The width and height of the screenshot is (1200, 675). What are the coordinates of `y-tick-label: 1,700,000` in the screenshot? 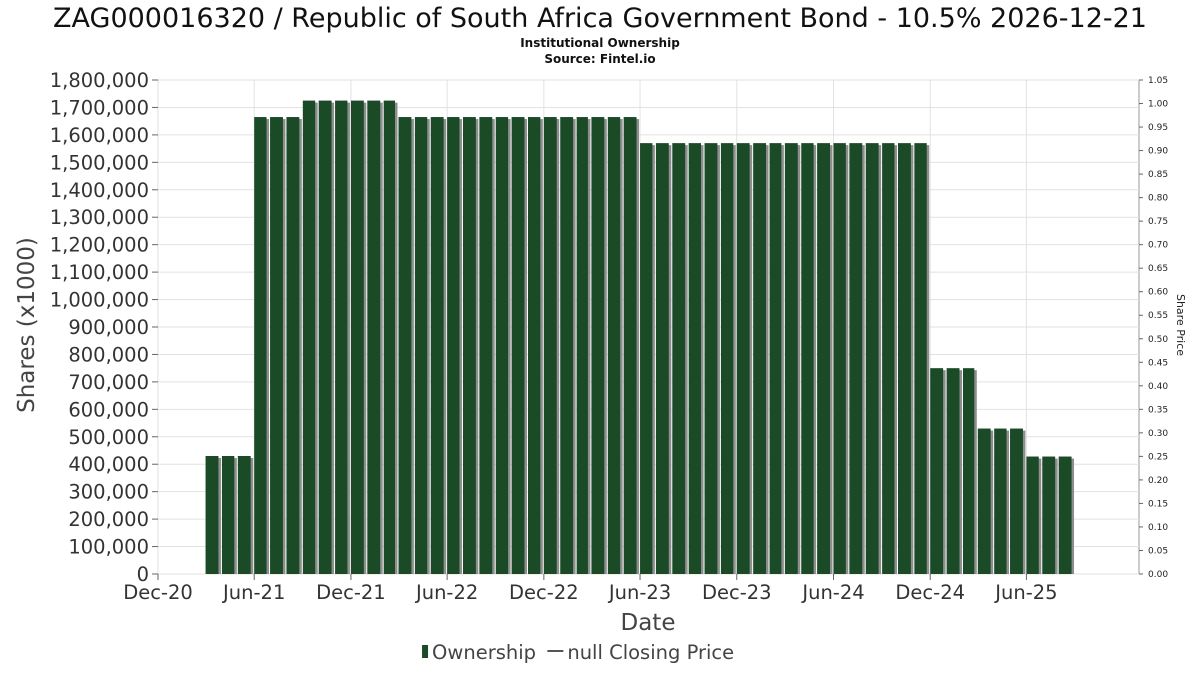 It's located at (99, 107).